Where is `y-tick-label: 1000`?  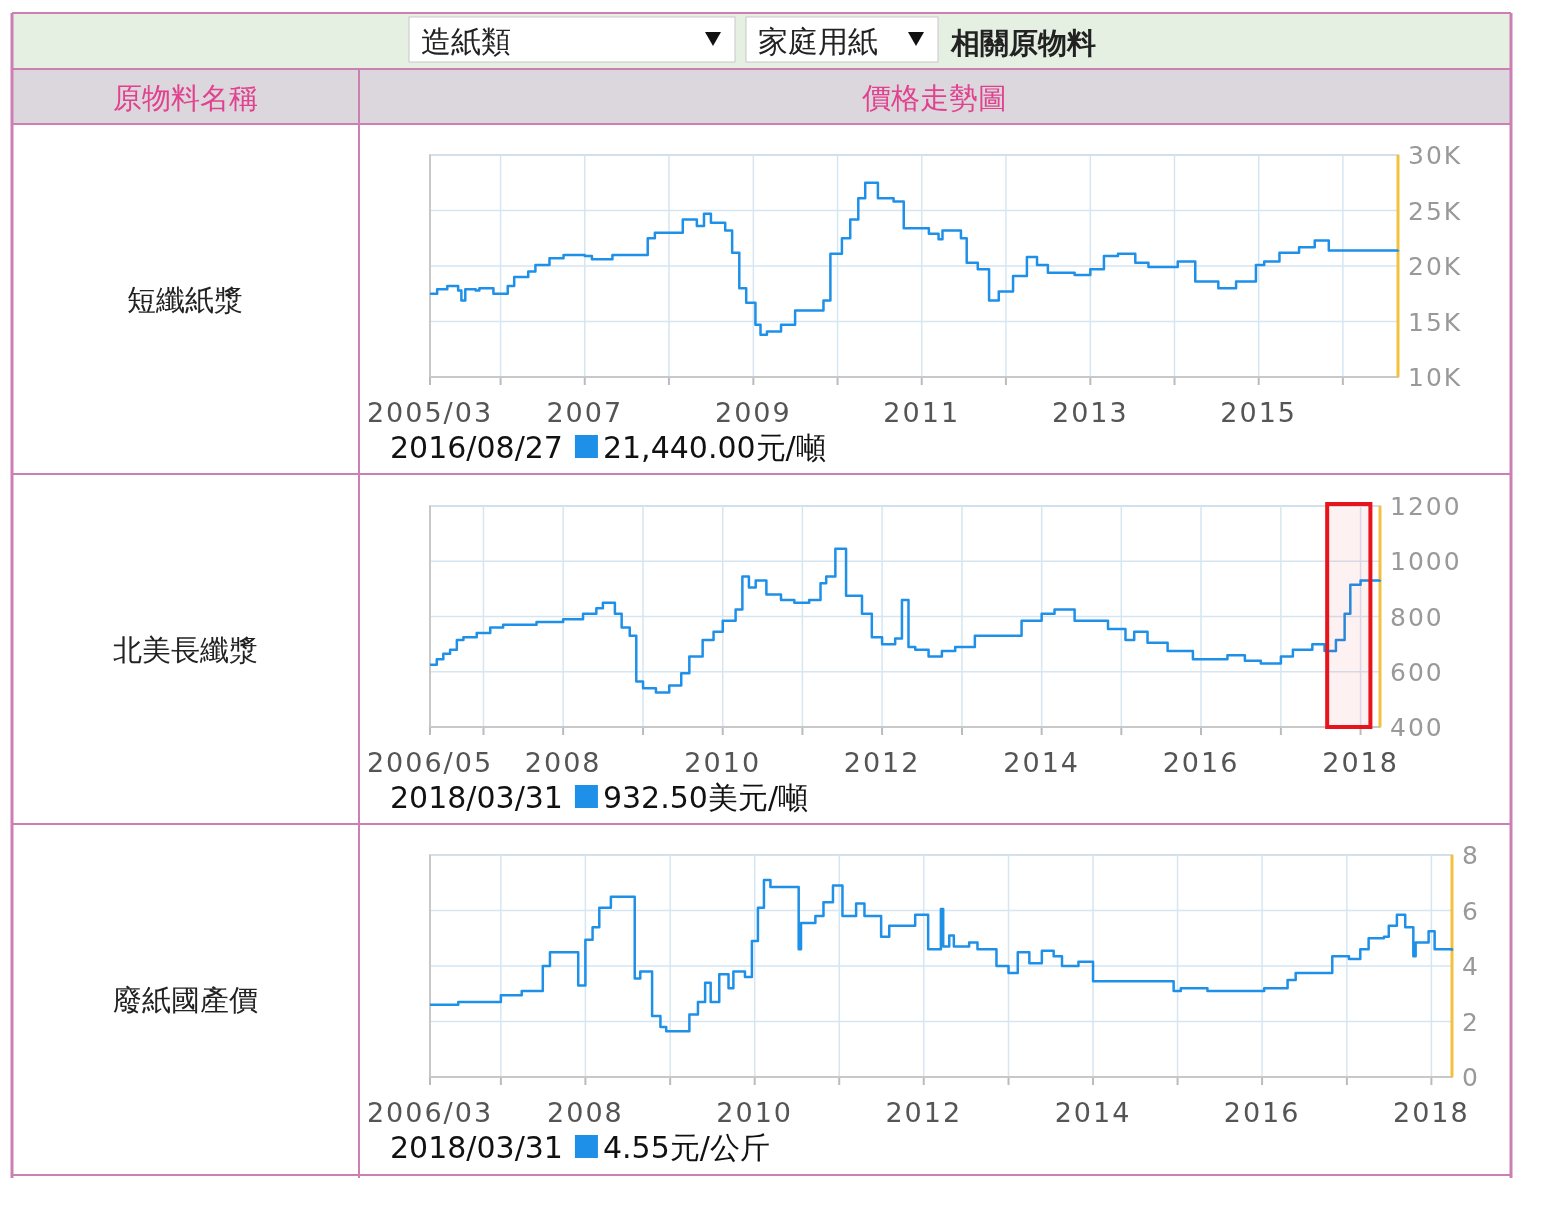 y-tick-label: 1000 is located at coordinates (1426, 562).